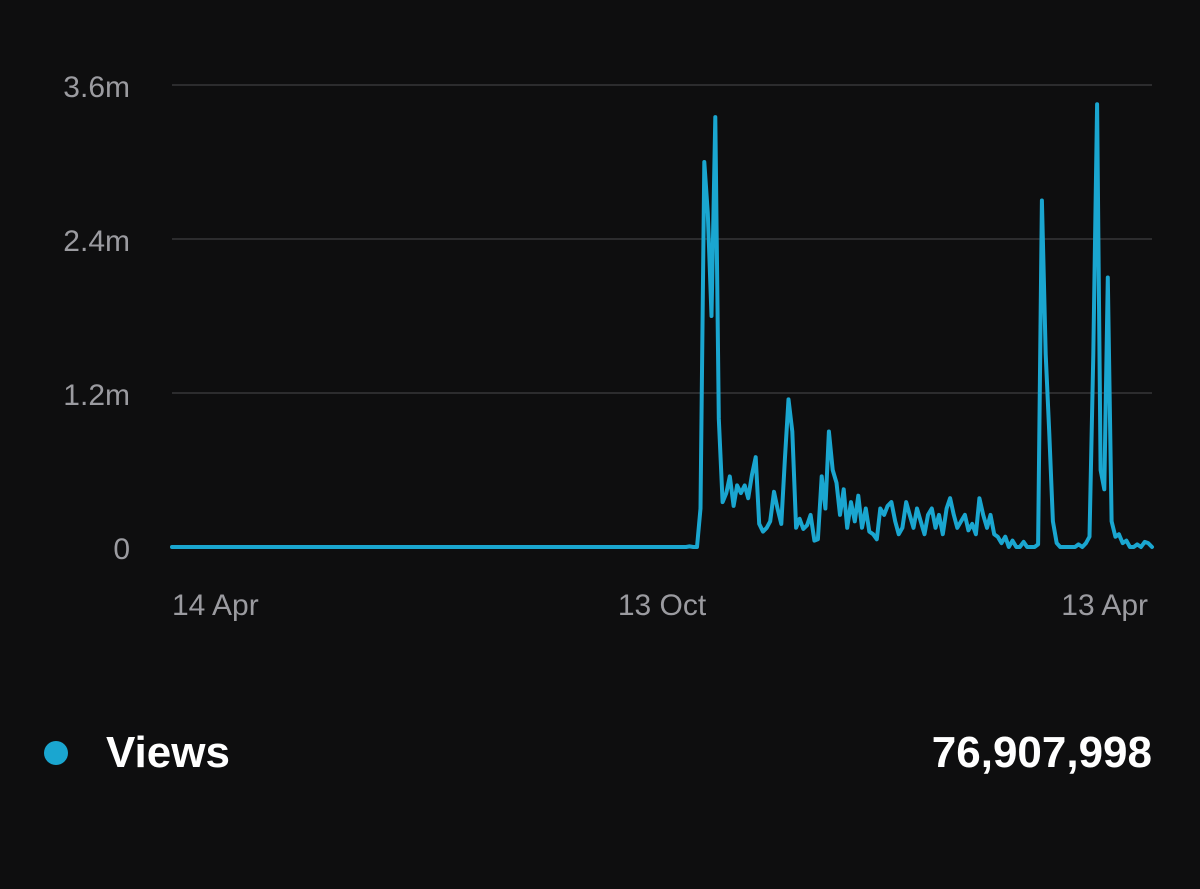 This screenshot has height=889, width=1200. What do you see at coordinates (96, 395) in the screenshot?
I see `y-tick-label: 1.2m` at bounding box center [96, 395].